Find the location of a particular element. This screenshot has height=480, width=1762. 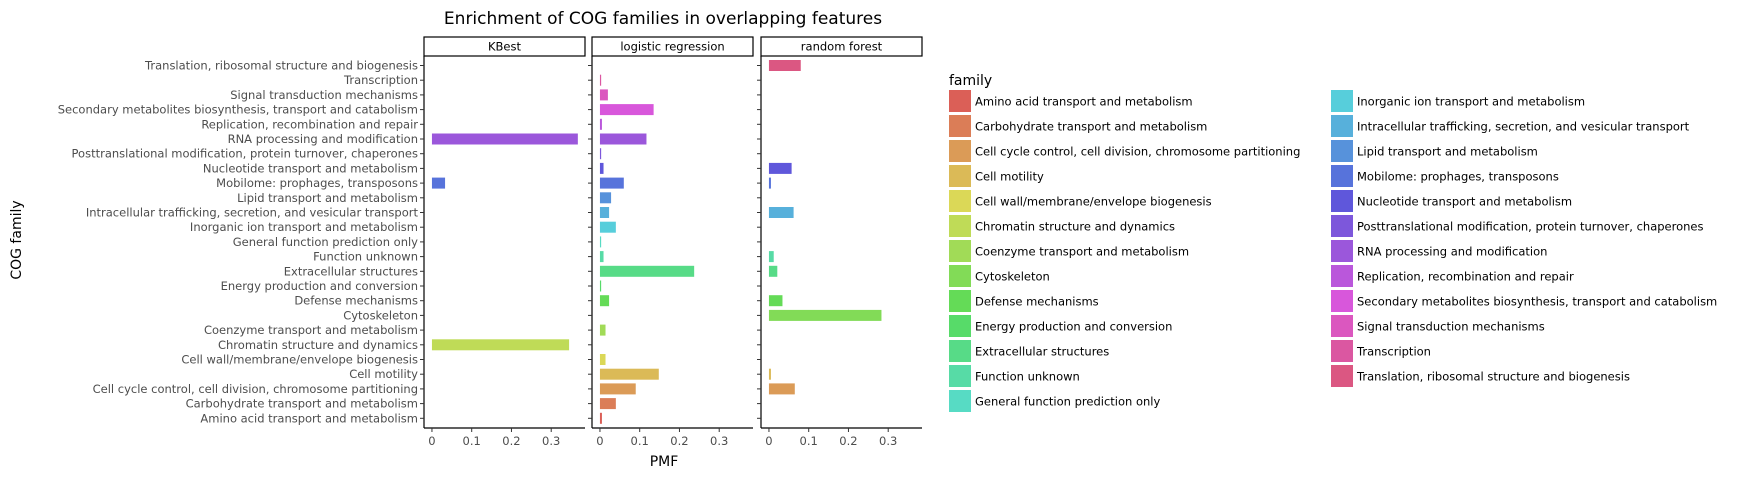

legend-swatch-extracellular-structures is located at coordinates (960, 351).